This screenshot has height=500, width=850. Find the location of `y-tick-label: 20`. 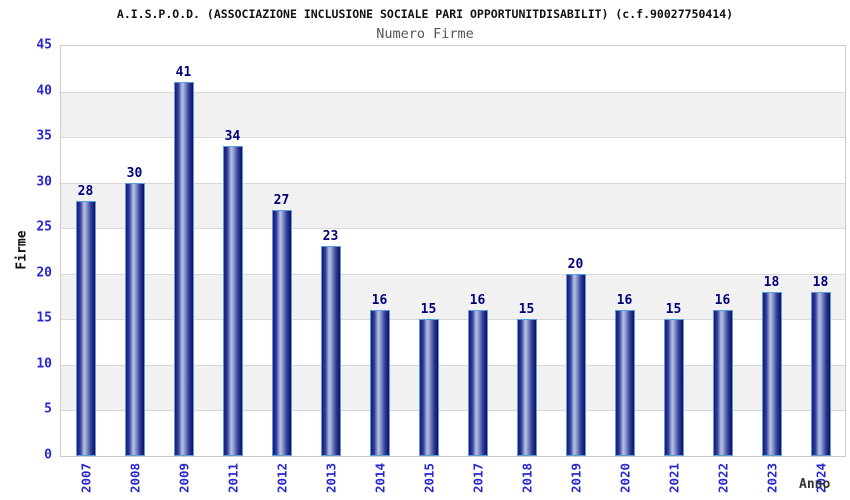

y-tick-label: 20 is located at coordinates (44, 273).